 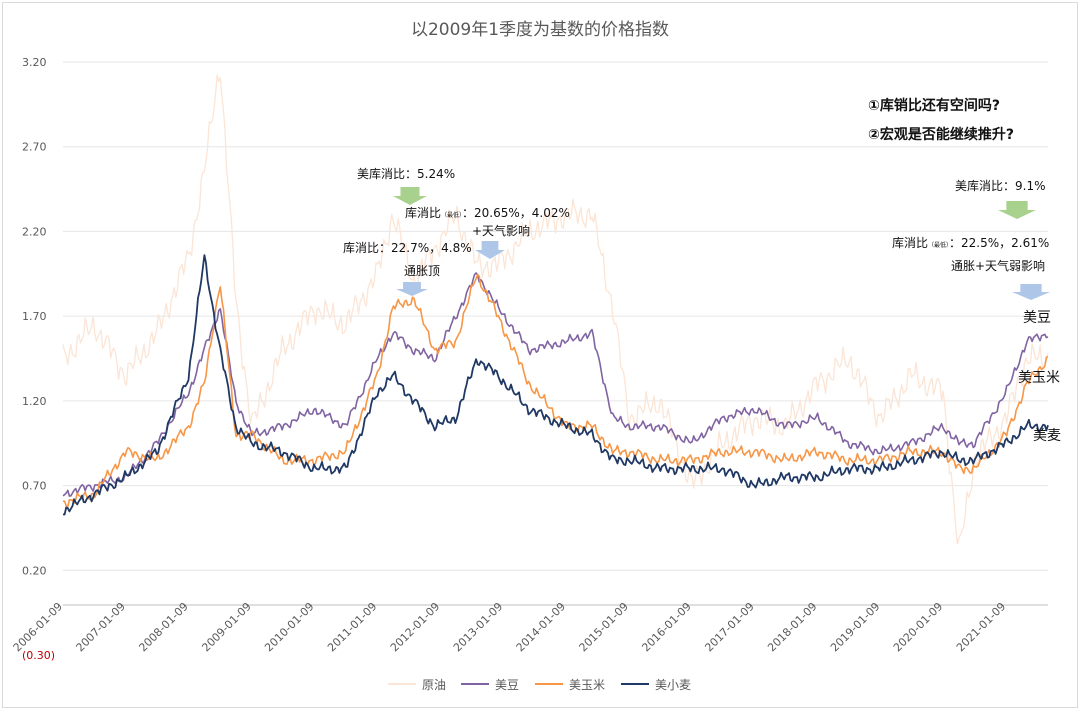 I want to click on x-tick-label: 2019-01-09, so click(x=855, y=627).